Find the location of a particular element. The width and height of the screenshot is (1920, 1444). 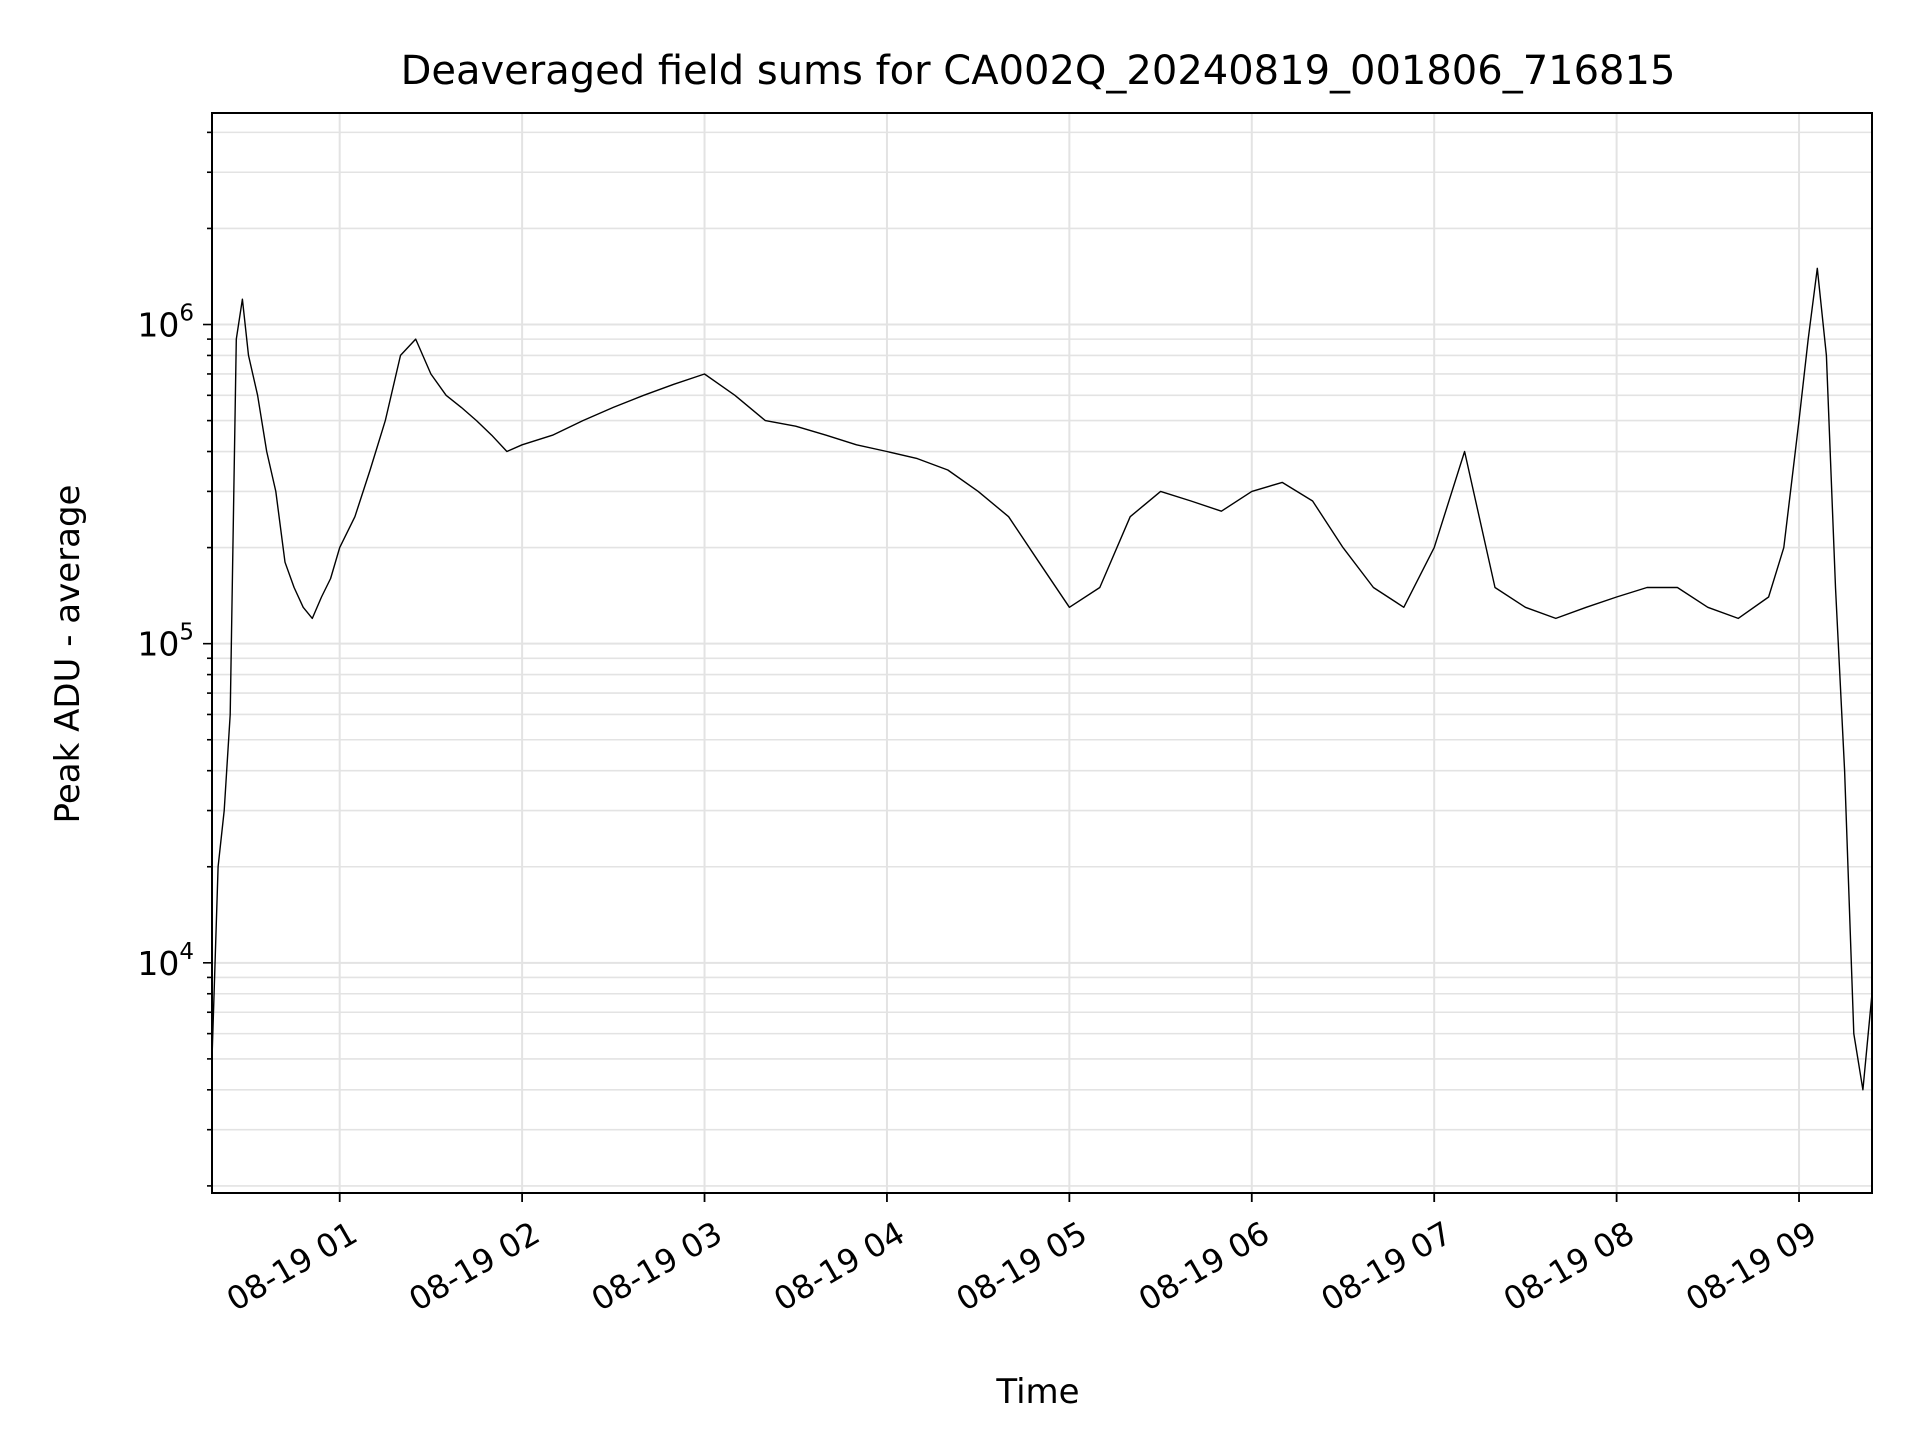

y-tick-exponent: 6 is located at coordinates (186, 314).